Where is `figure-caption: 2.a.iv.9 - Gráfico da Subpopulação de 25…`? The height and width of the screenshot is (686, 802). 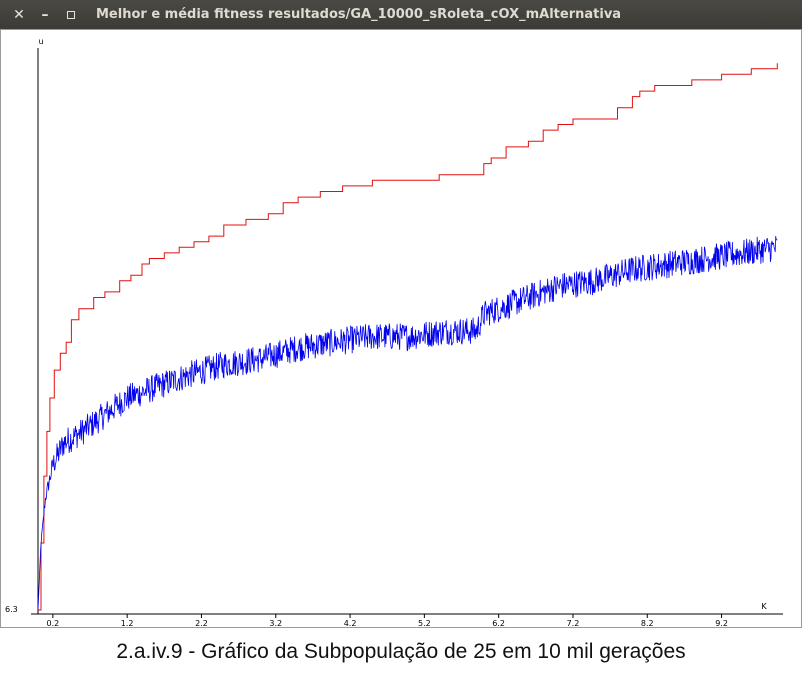 figure-caption: 2.a.iv.9 - Gráfico da Subpopulação de 25… is located at coordinates (401, 651).